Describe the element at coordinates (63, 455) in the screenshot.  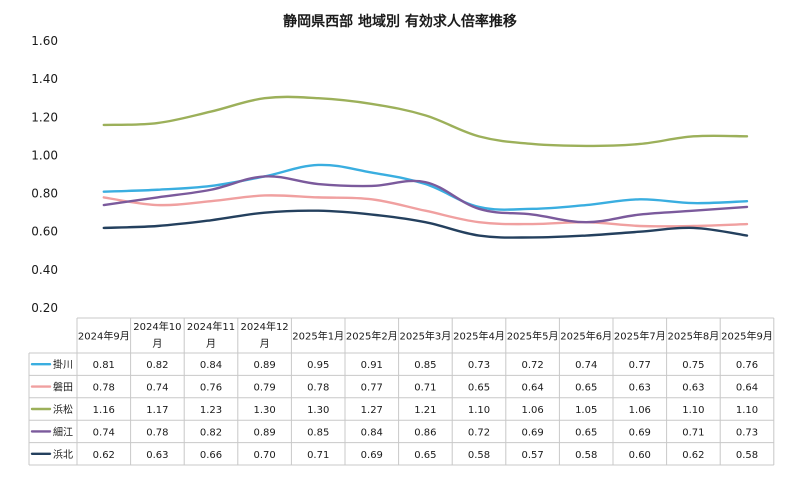
I see `series-name: 浜北` at that location.